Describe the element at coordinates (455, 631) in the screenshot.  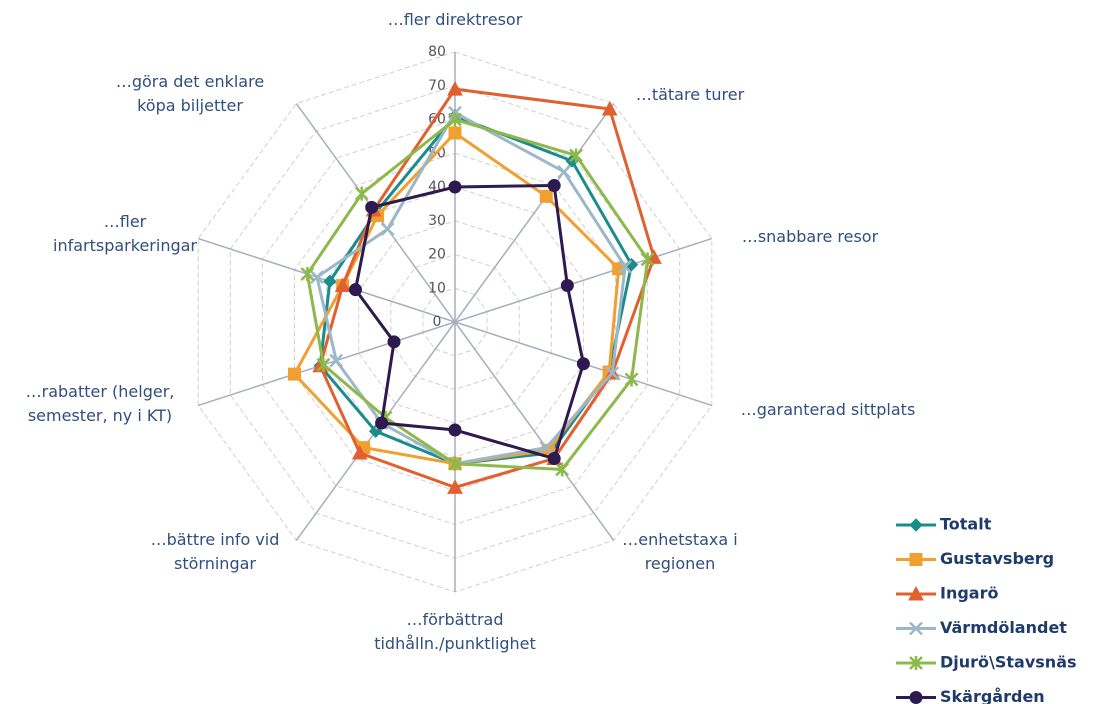
I see `category-label: …förbättrad tidhålln./punktlighet` at that location.